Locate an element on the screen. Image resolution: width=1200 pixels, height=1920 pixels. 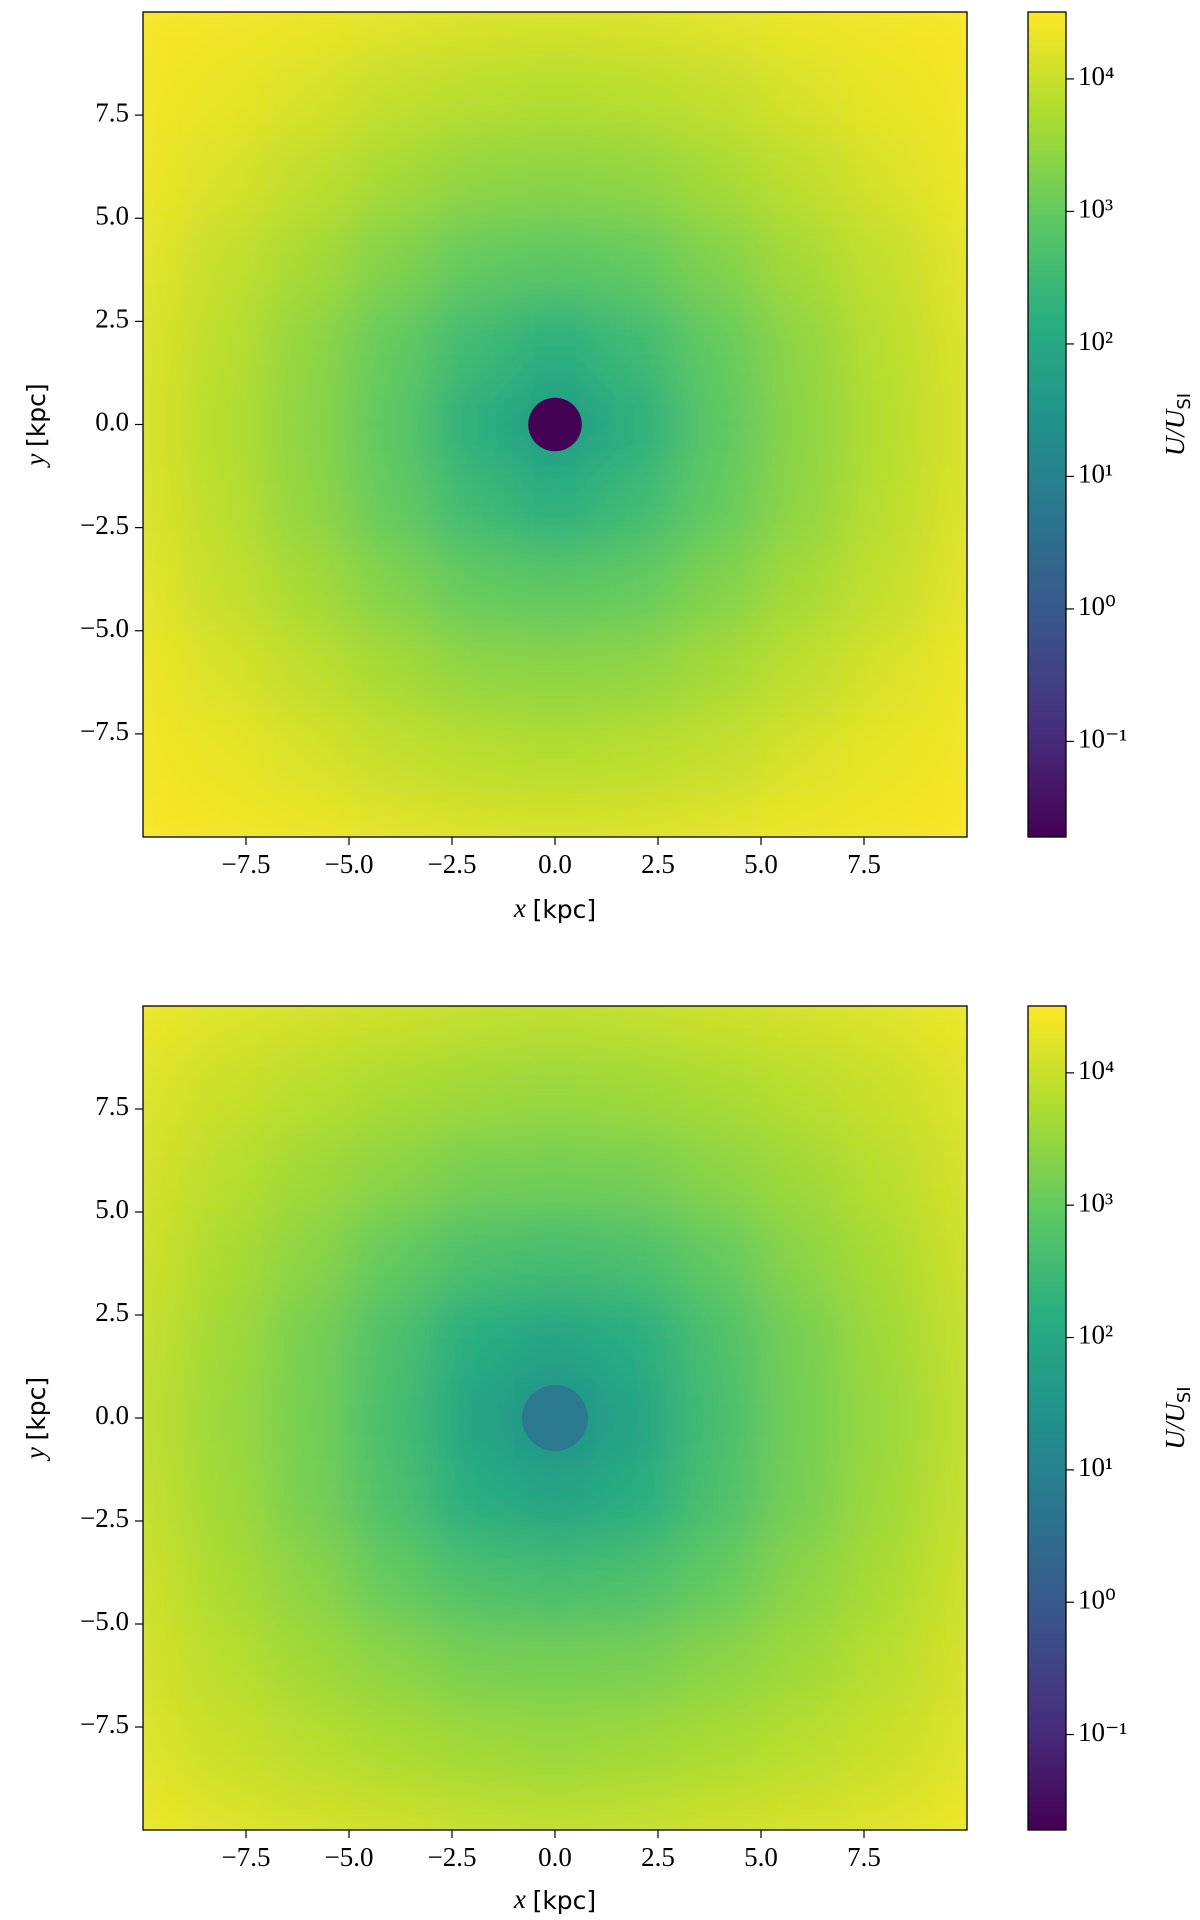
colorbar-tick-label: 10⁻¹ is located at coordinates (1102, 739).